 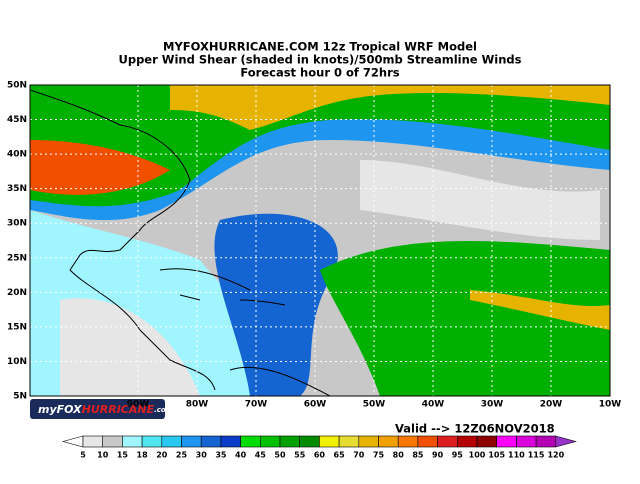 I want to click on lat-label: 25N, so click(x=17, y=258).